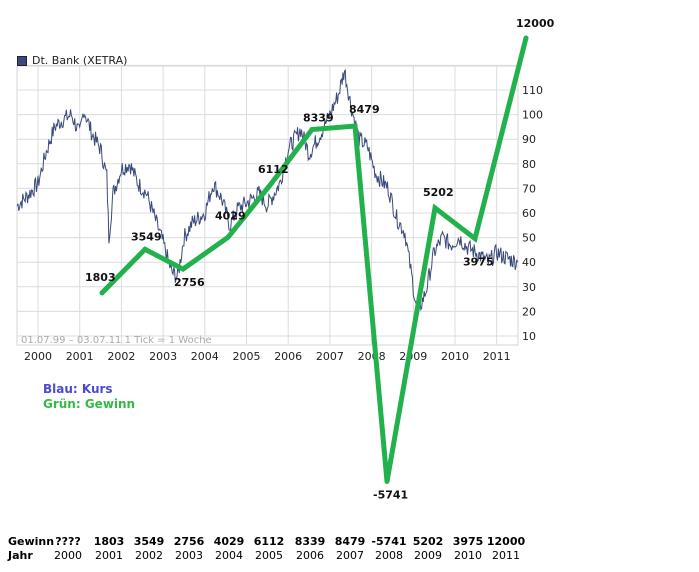  What do you see at coordinates (89, 404) in the screenshot?
I see `note-green-gewinn: Grün: Gewinn` at bounding box center [89, 404].